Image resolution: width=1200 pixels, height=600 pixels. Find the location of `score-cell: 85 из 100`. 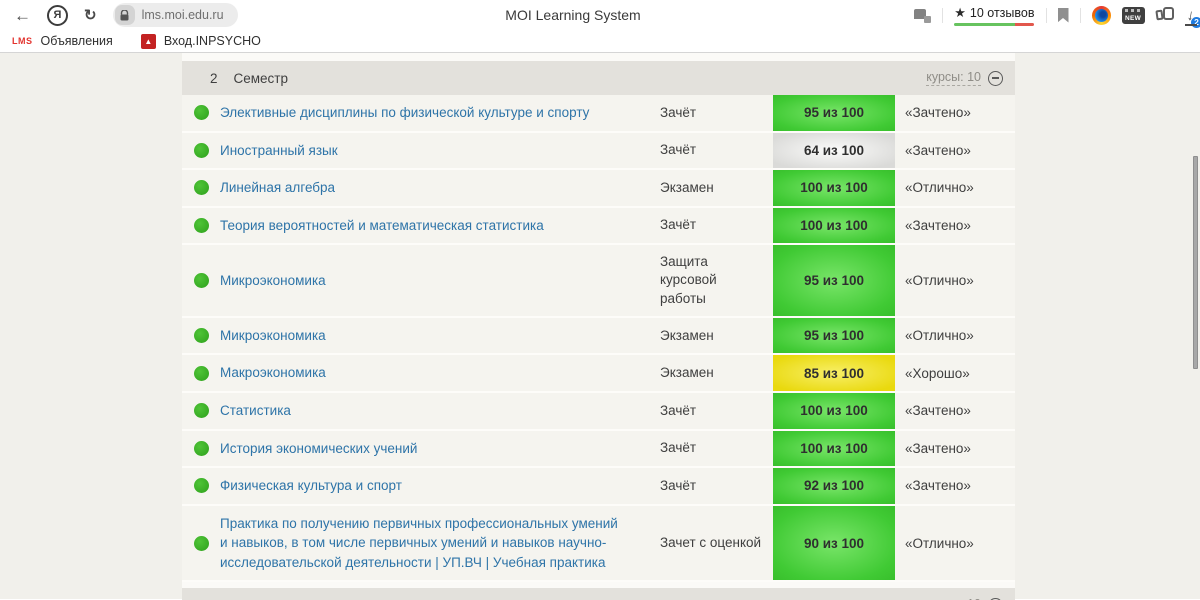

score-cell: 85 из 100 is located at coordinates (834, 373).